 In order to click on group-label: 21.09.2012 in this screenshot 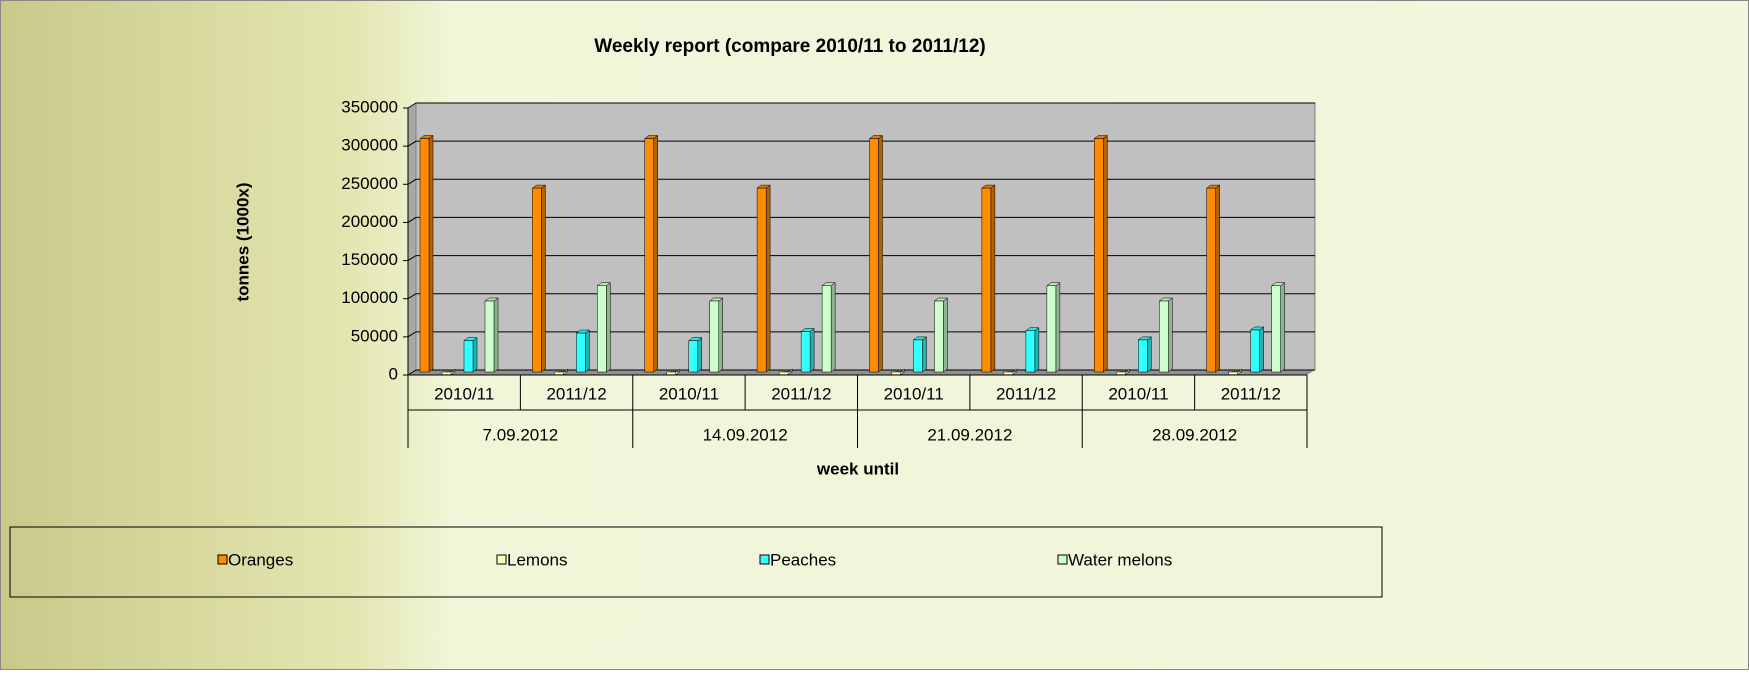, I will do `click(969, 434)`.